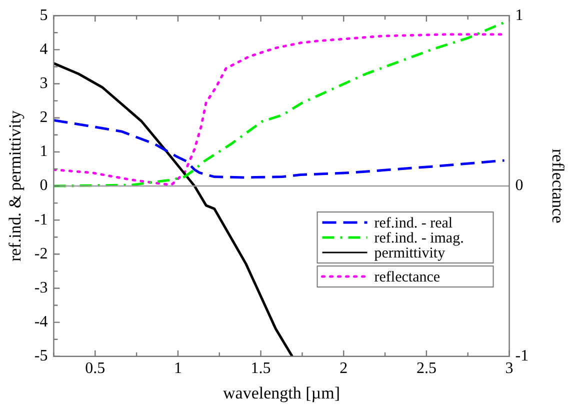  Describe the element at coordinates (410, 253) in the screenshot. I see `legend-label: permittivity` at that location.